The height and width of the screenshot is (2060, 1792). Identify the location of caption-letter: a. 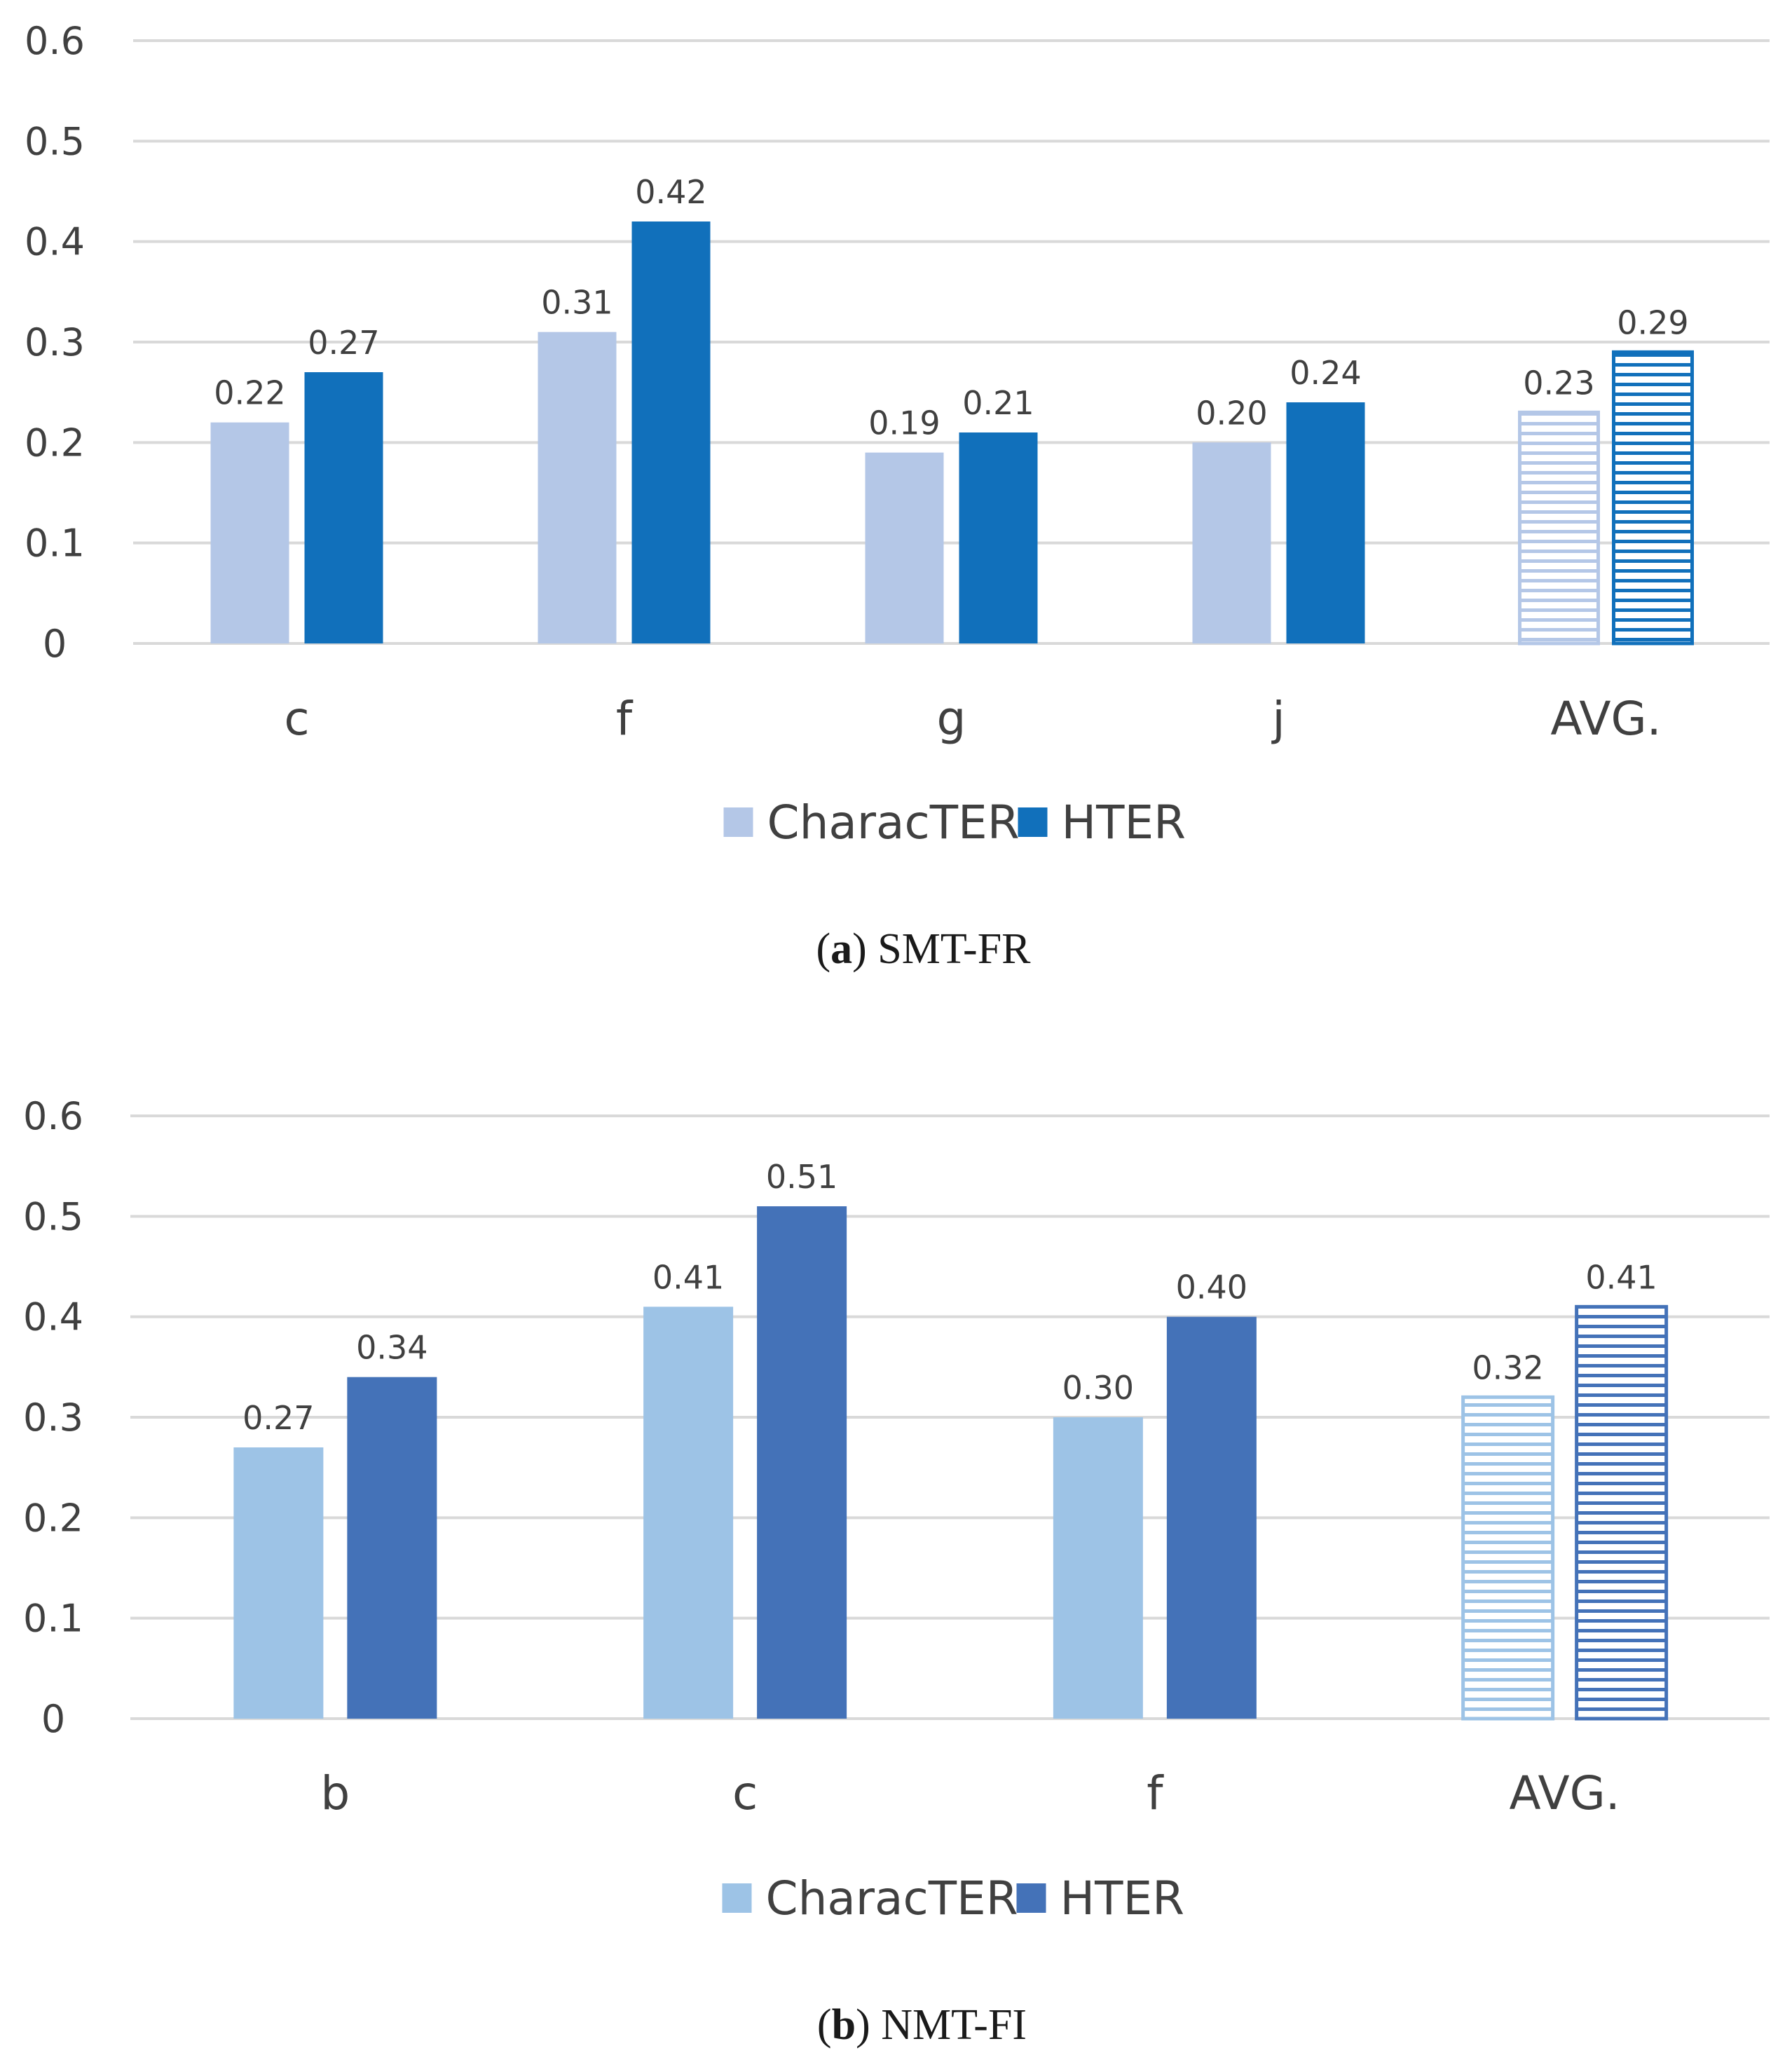
(841, 949).